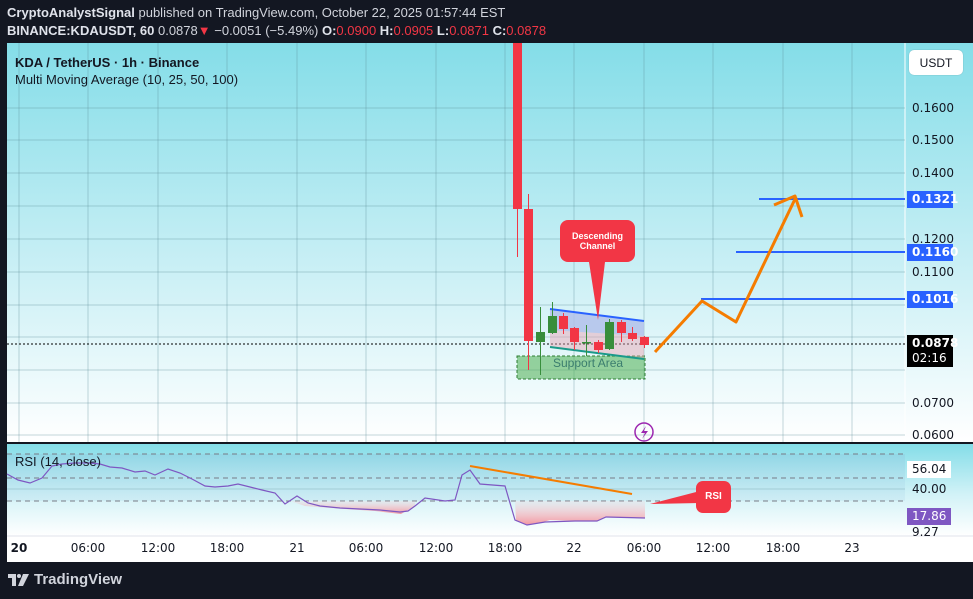 This screenshot has height=599, width=973. Describe the element at coordinates (929, 358) in the screenshot. I see `bar-countdown: 02:16` at that location.